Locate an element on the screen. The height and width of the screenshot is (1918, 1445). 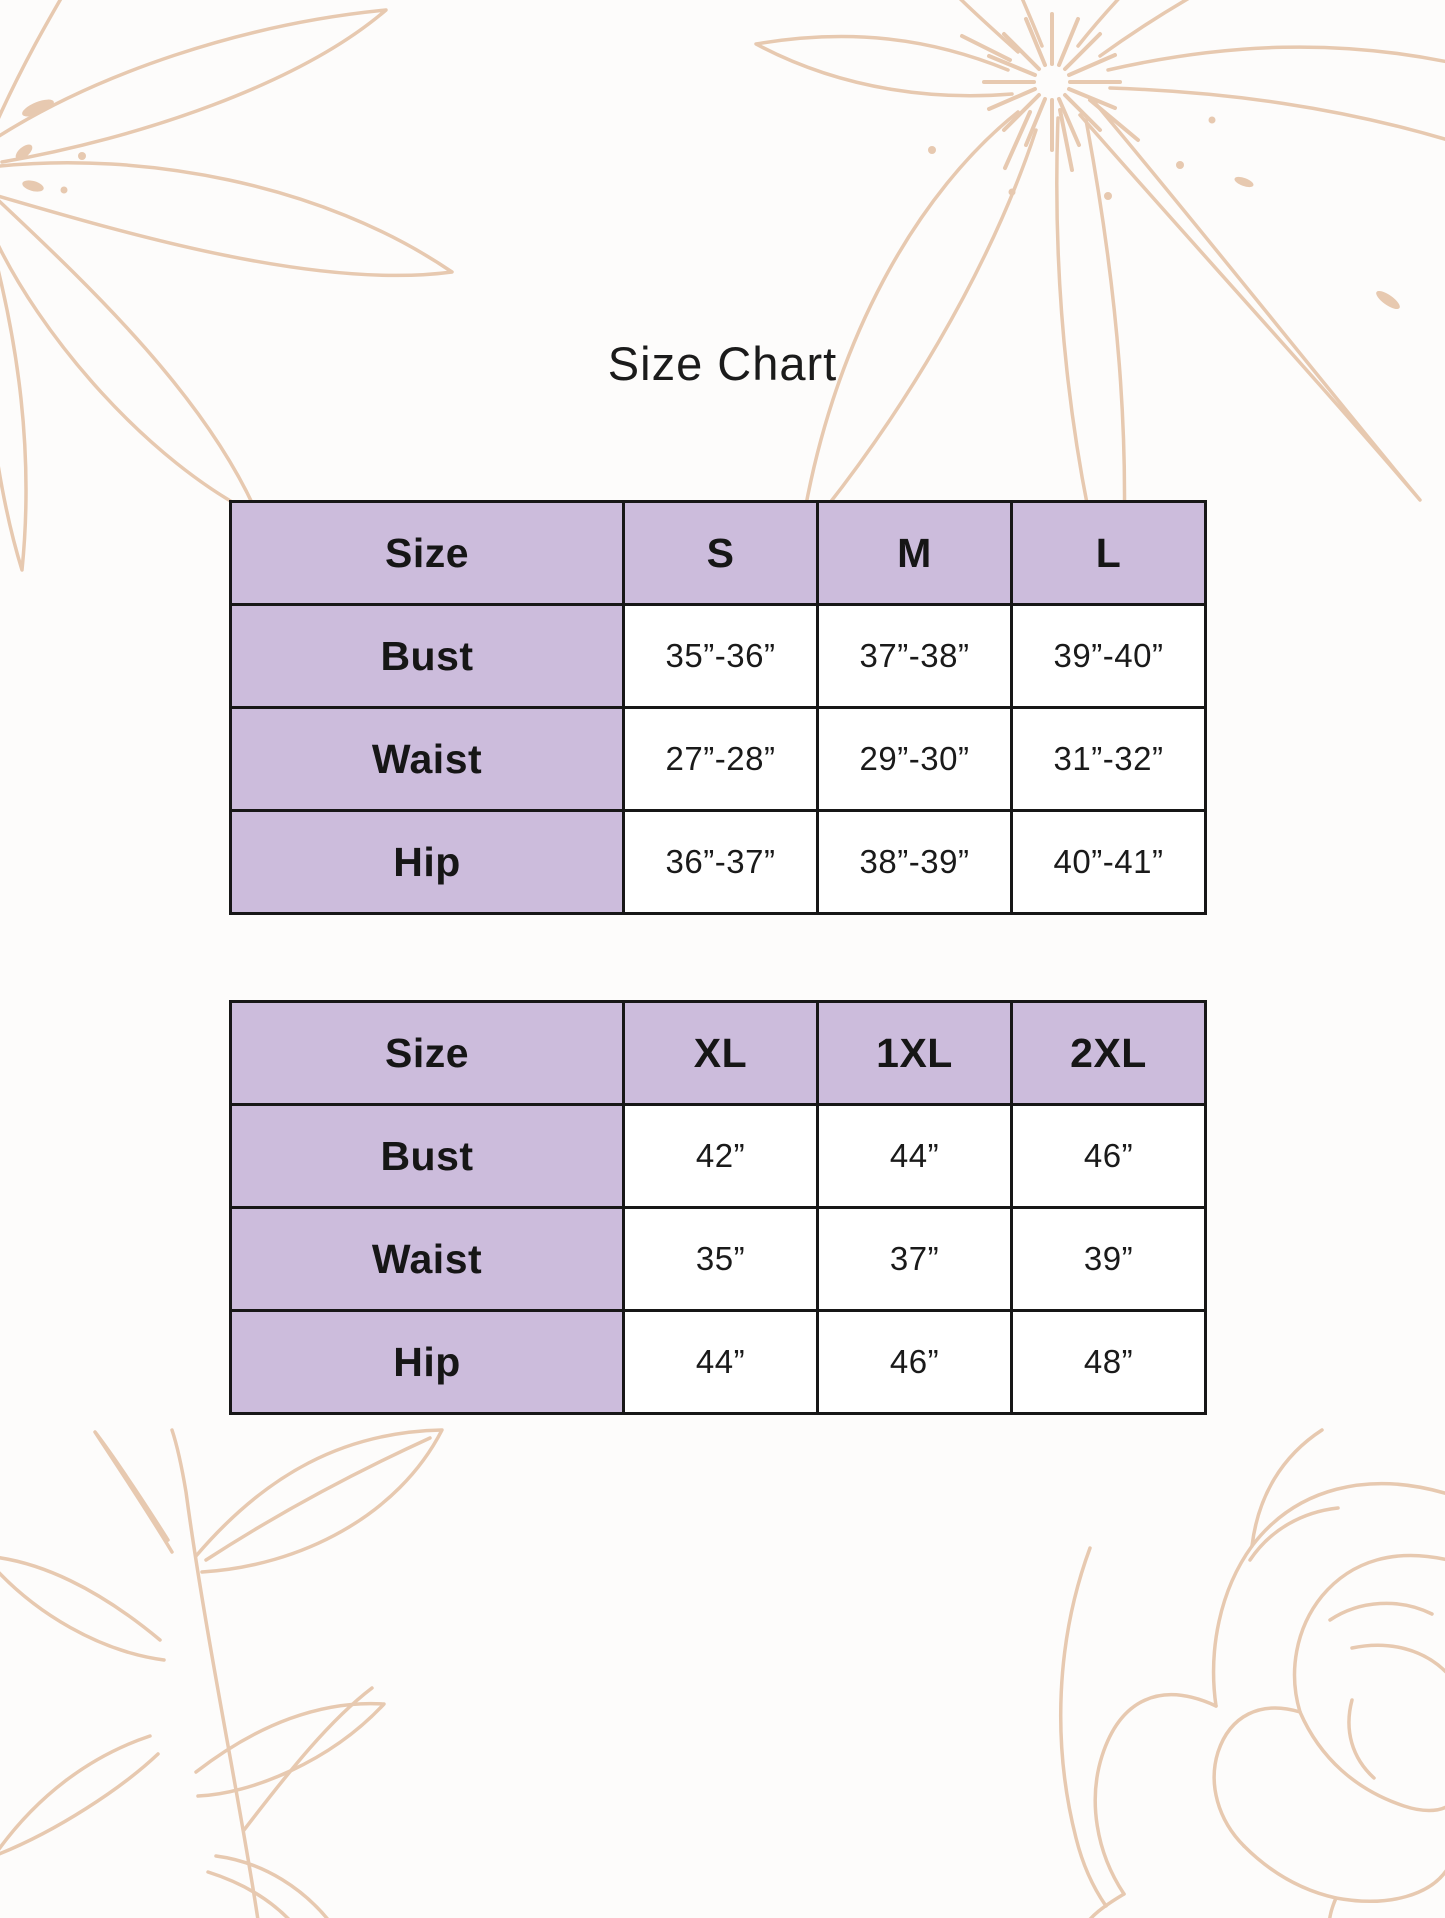
measurement-value-cell: 35” is located at coordinates (720, 1259).